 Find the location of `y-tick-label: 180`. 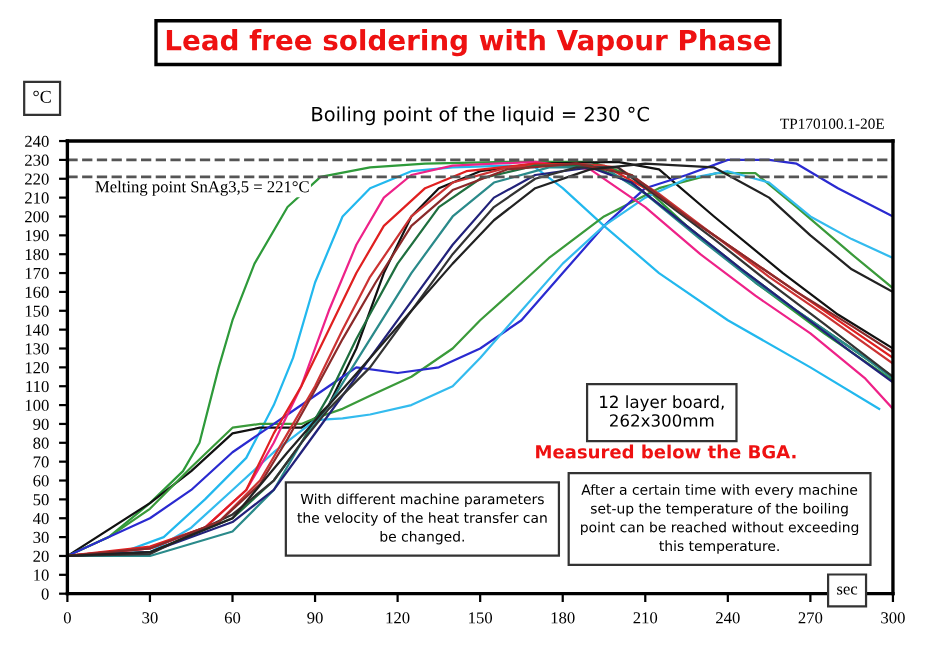

y-tick-label: 180 is located at coordinates (37, 254).